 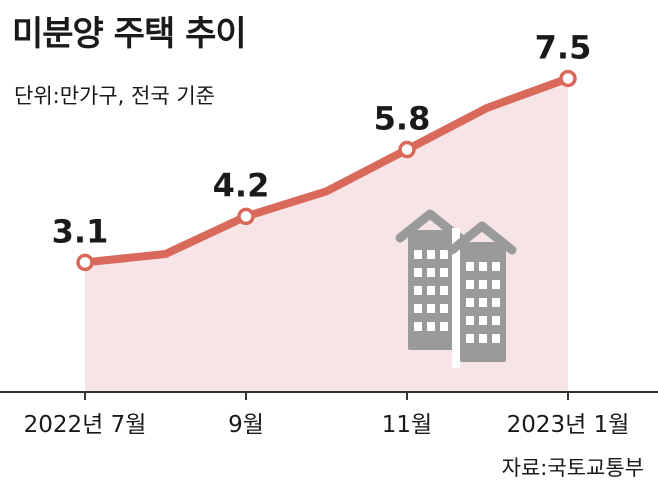 I want to click on x-tick-label: 2023년 1월, so click(x=568, y=425).